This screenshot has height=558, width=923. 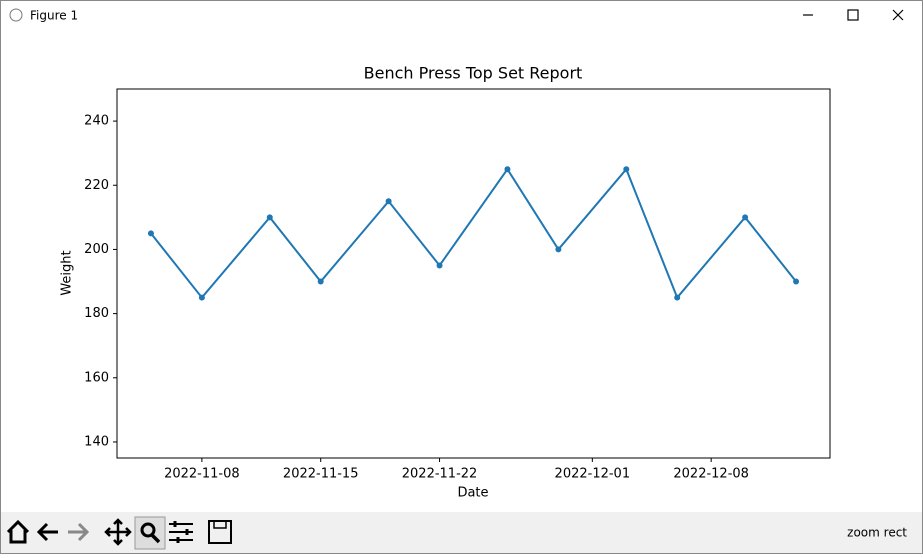 I want to click on zoom-icon, so click(x=148, y=530).